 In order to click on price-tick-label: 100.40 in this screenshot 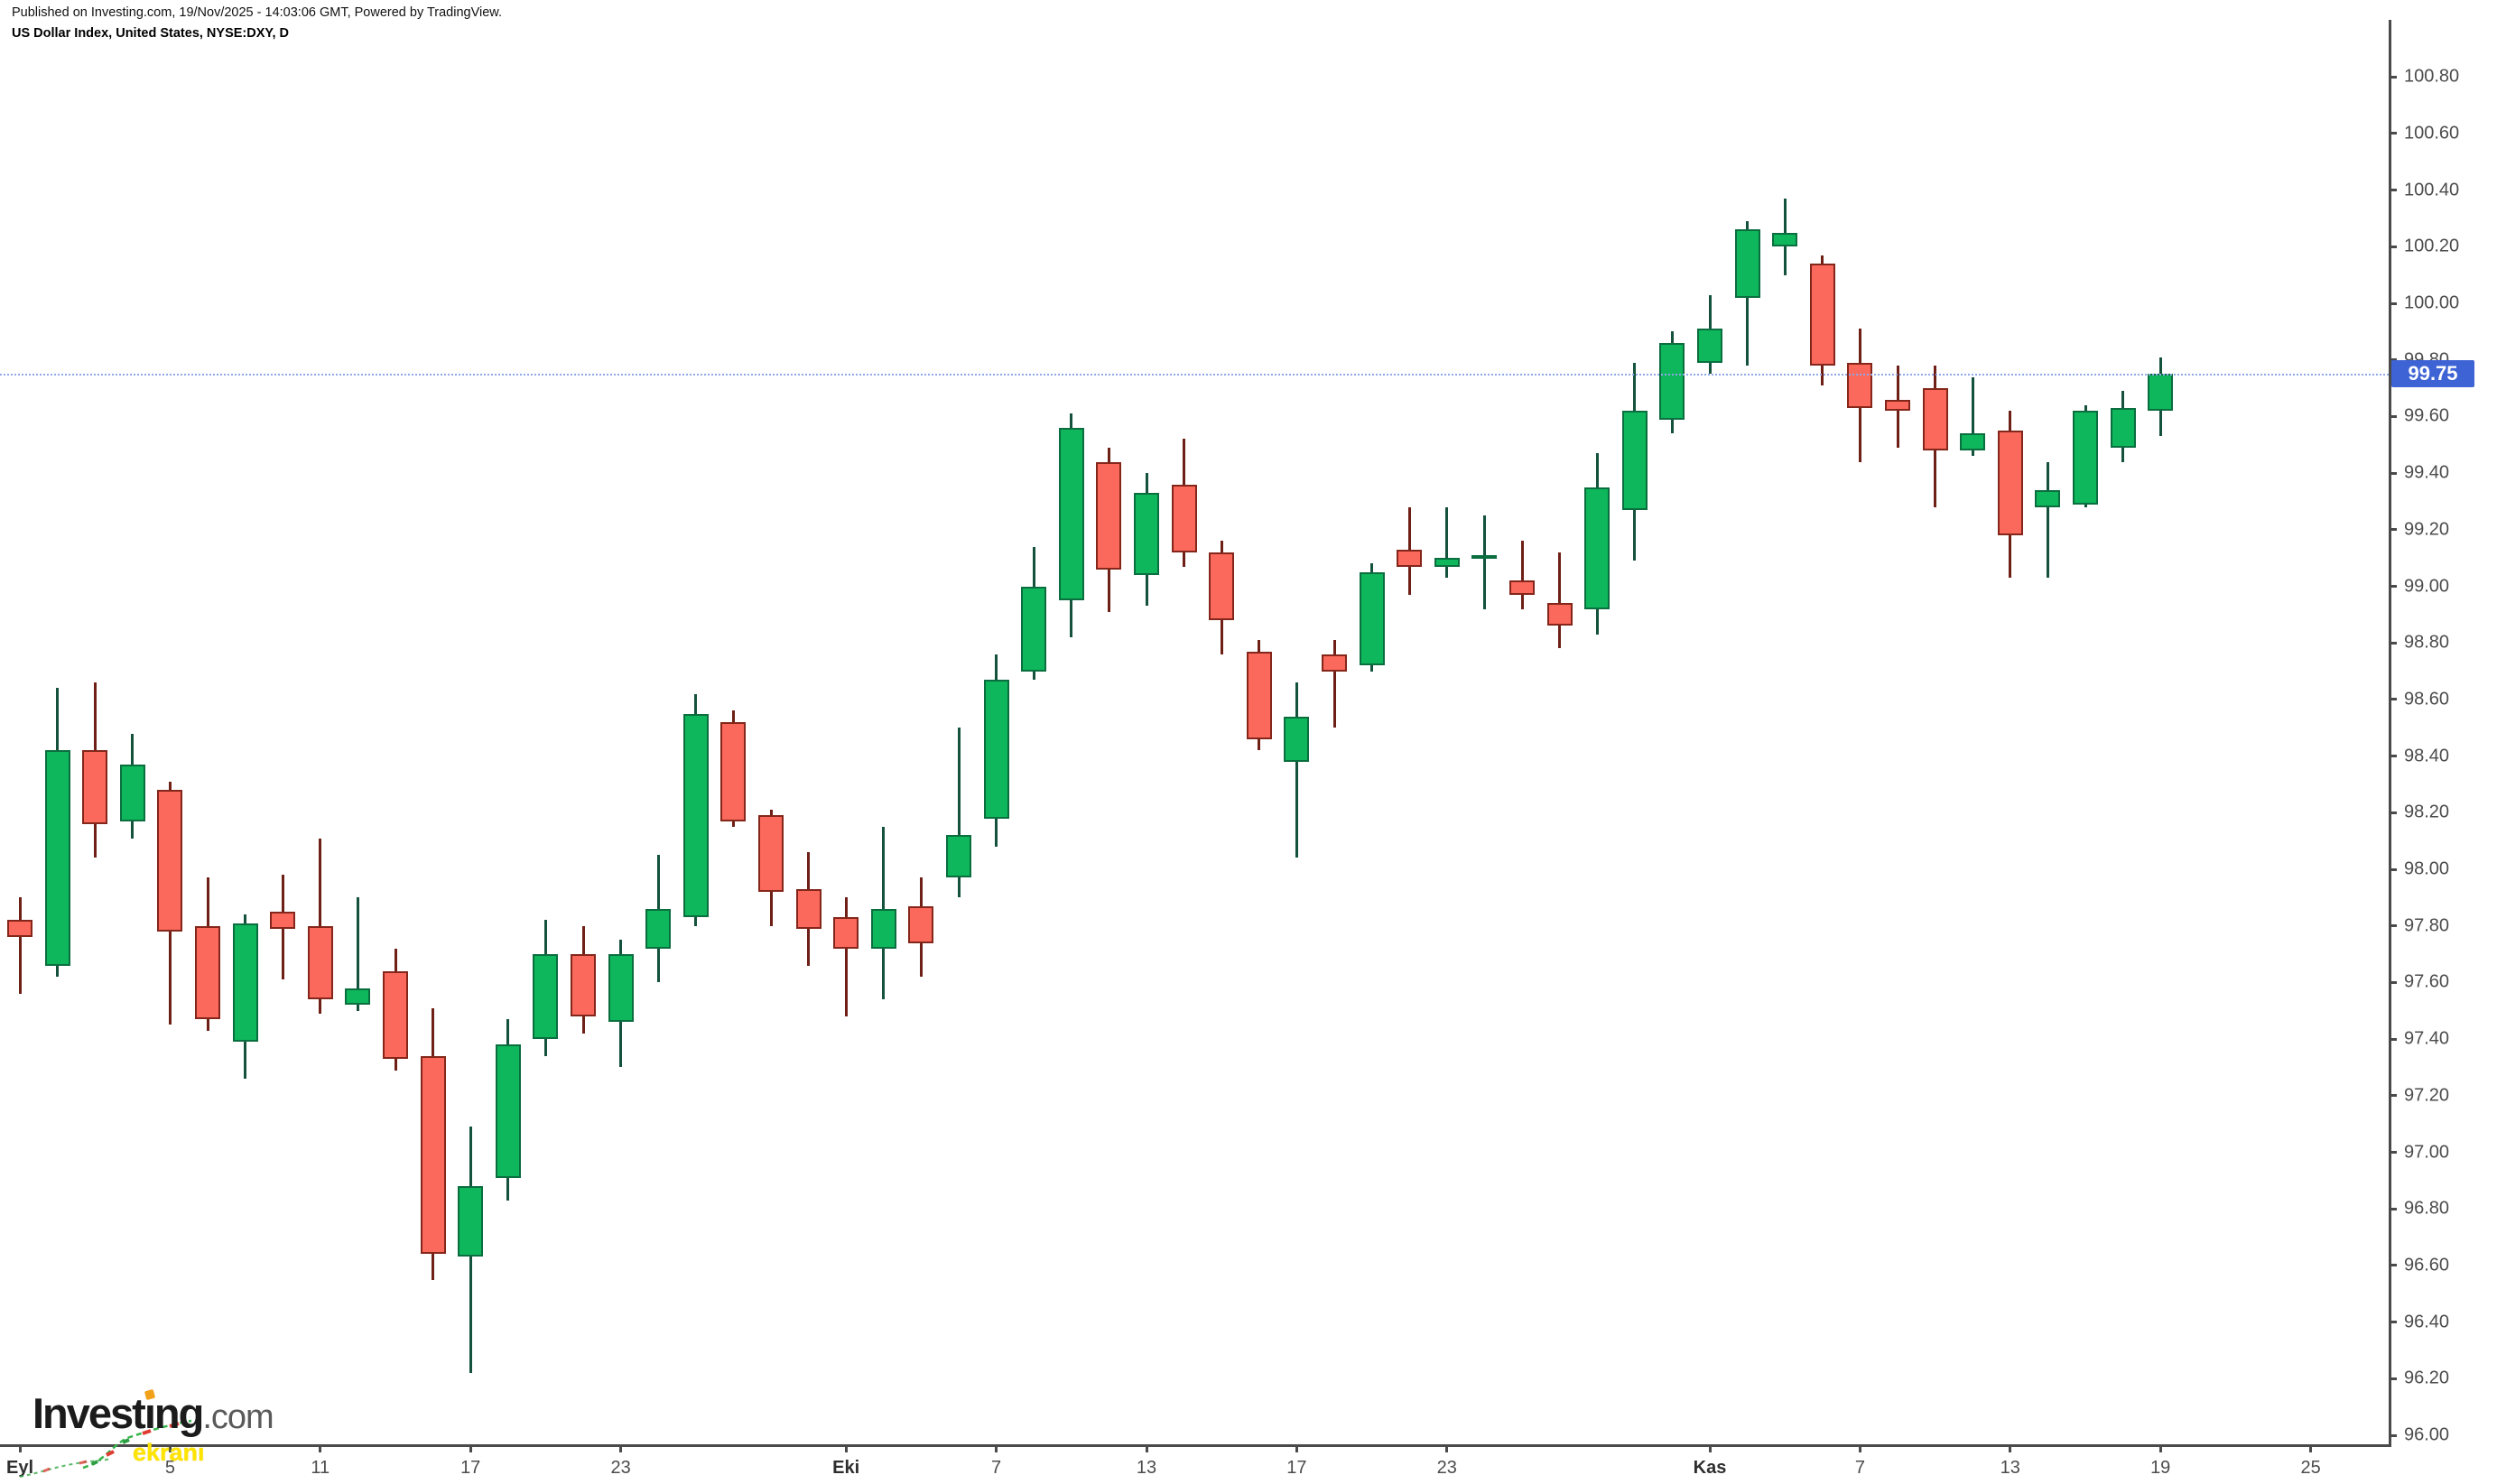, I will do `click(2432, 190)`.